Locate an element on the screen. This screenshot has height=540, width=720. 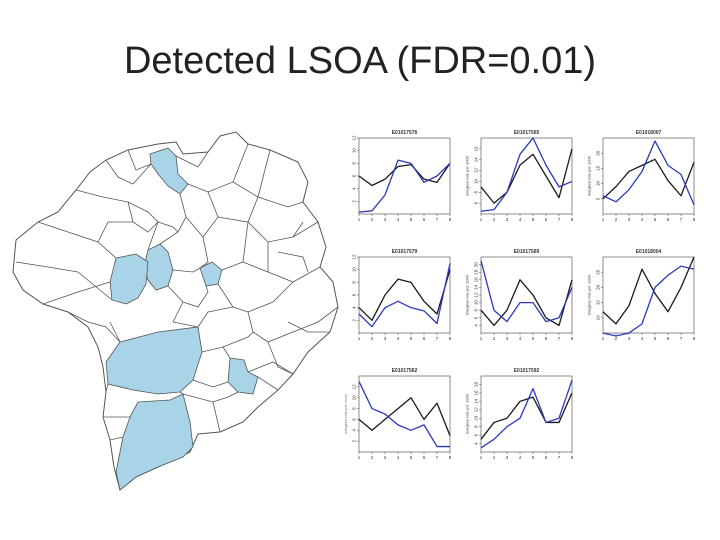
panel-title: E01017569 is located at coordinates (527, 252).